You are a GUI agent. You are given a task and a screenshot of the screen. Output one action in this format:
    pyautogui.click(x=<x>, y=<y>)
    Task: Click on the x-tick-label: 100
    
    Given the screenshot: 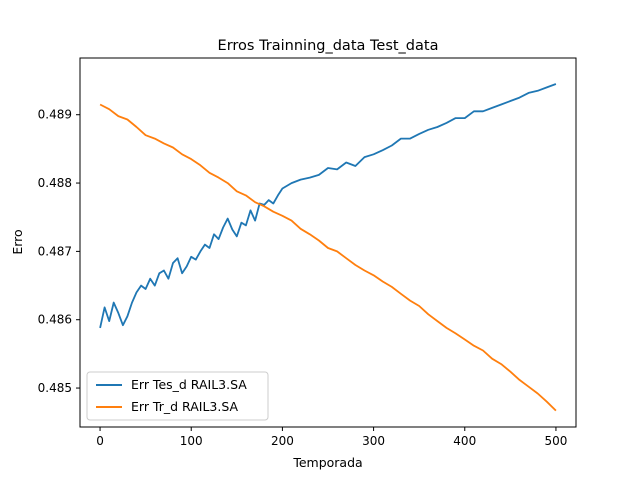 What is the action you would take?
    pyautogui.click(x=191, y=441)
    